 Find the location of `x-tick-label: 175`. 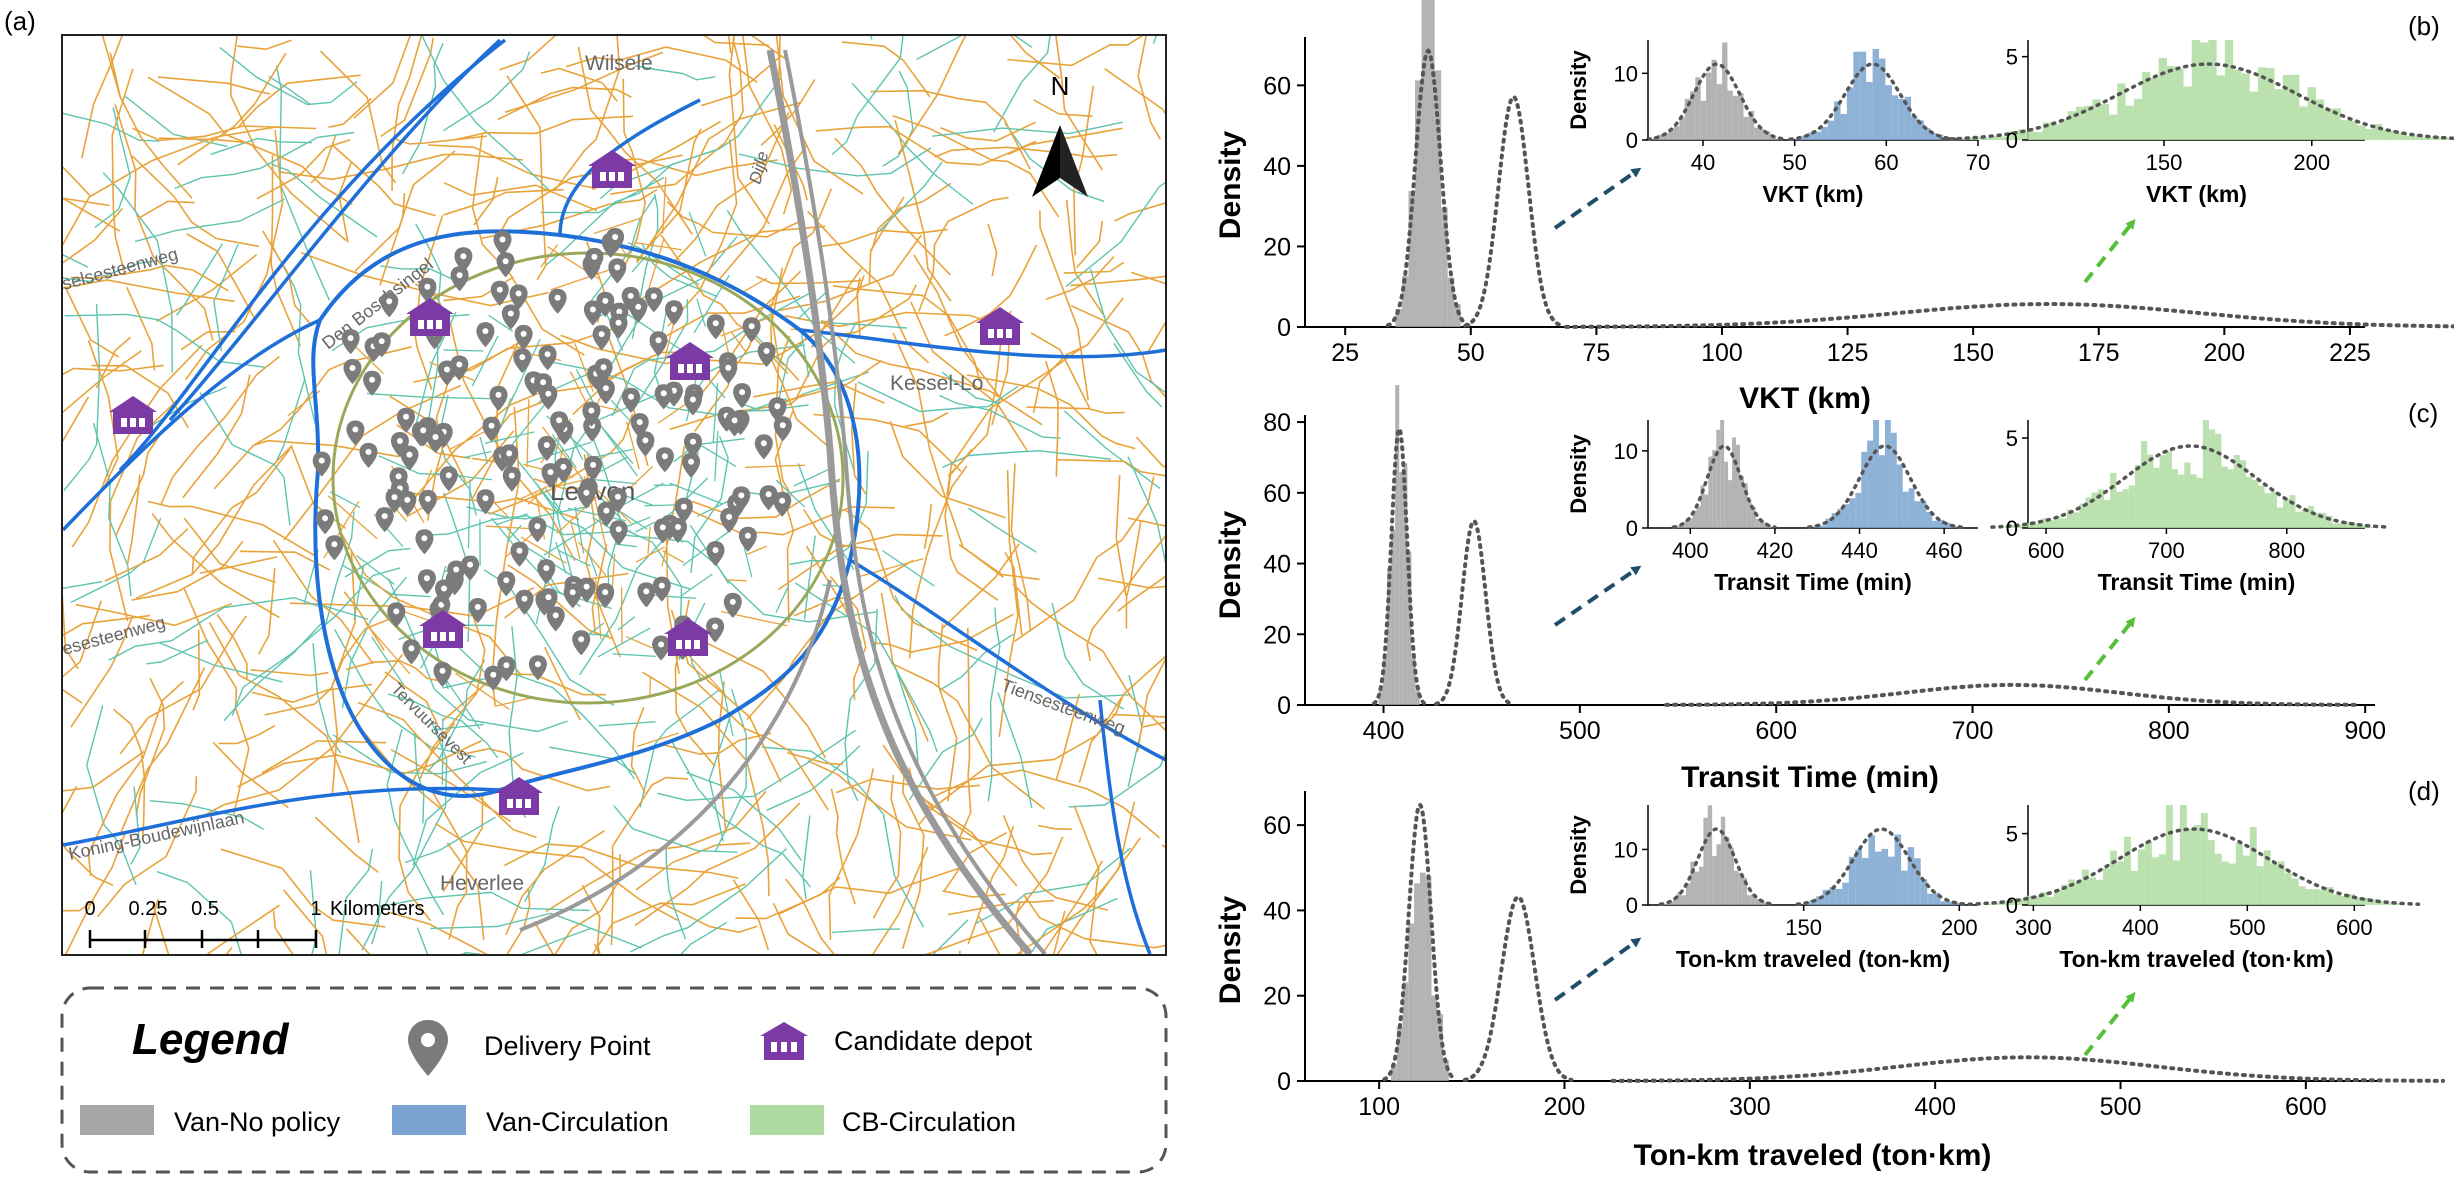

x-tick-label: 175 is located at coordinates (2099, 353).